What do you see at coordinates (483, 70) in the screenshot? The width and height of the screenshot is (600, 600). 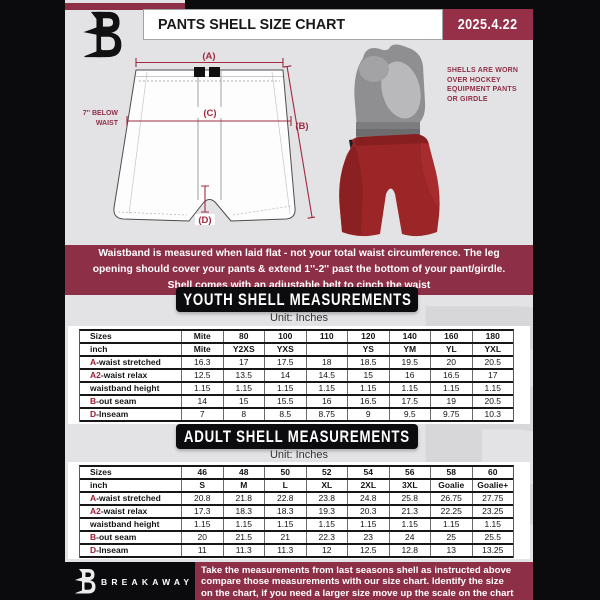 I see `photo-caption-line: SHELLS ARE WORN` at bounding box center [483, 70].